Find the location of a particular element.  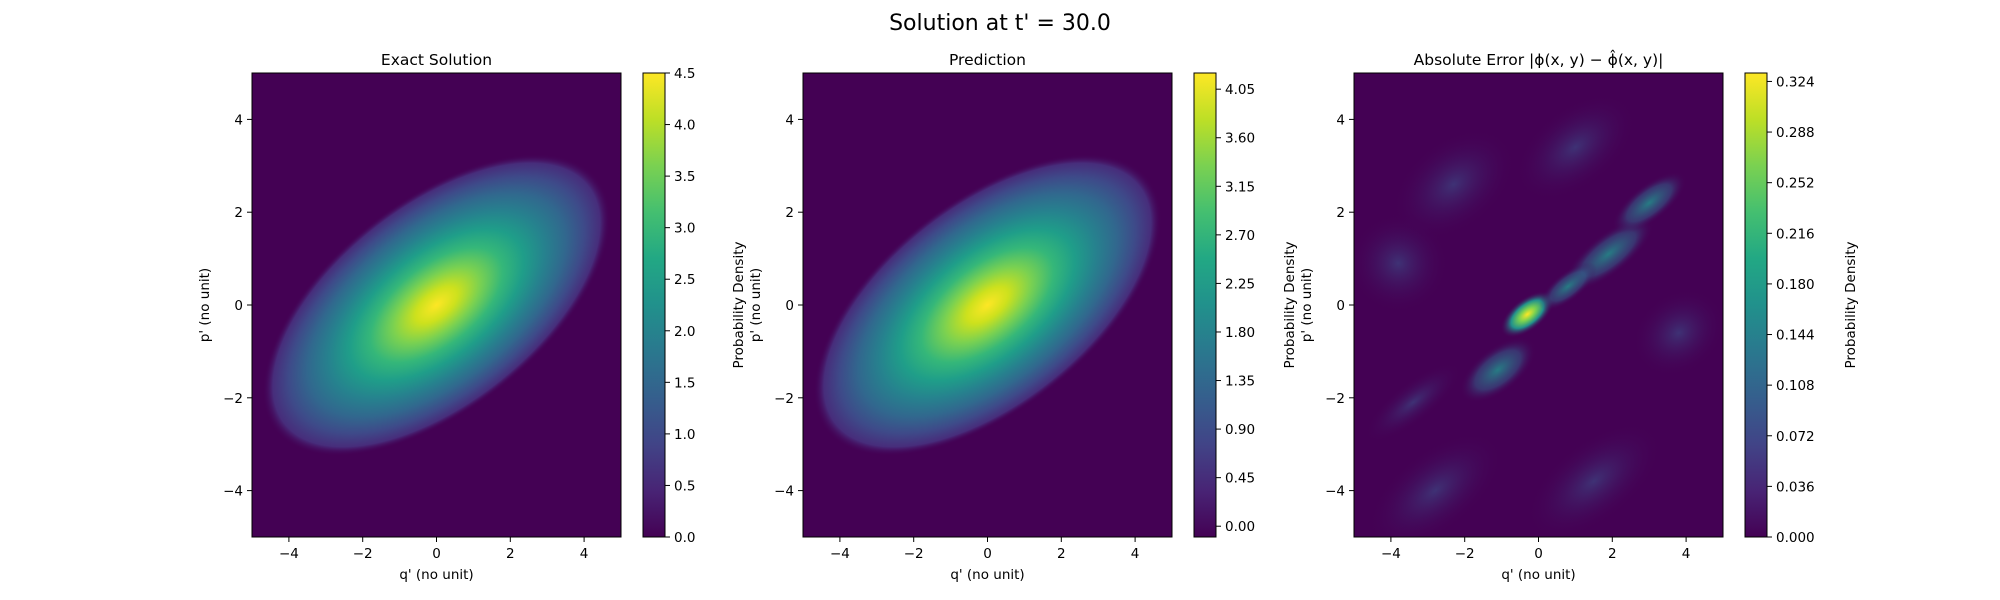

colorbar-tick-label: 0.216 is located at coordinates (1795, 234).